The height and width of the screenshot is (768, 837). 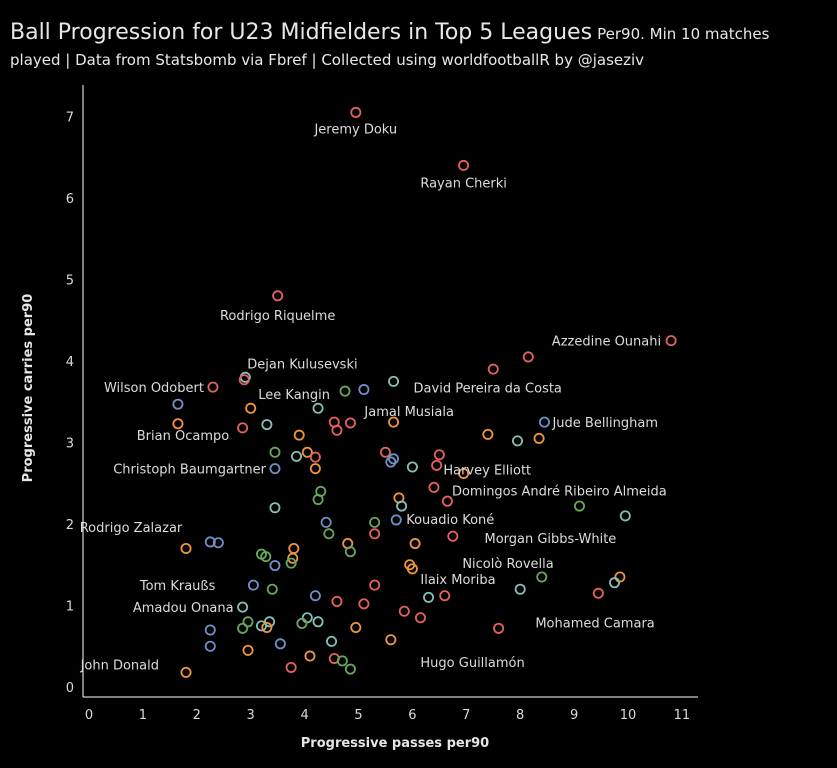 I want to click on point-label: Jamal Musiala, so click(x=408, y=412).